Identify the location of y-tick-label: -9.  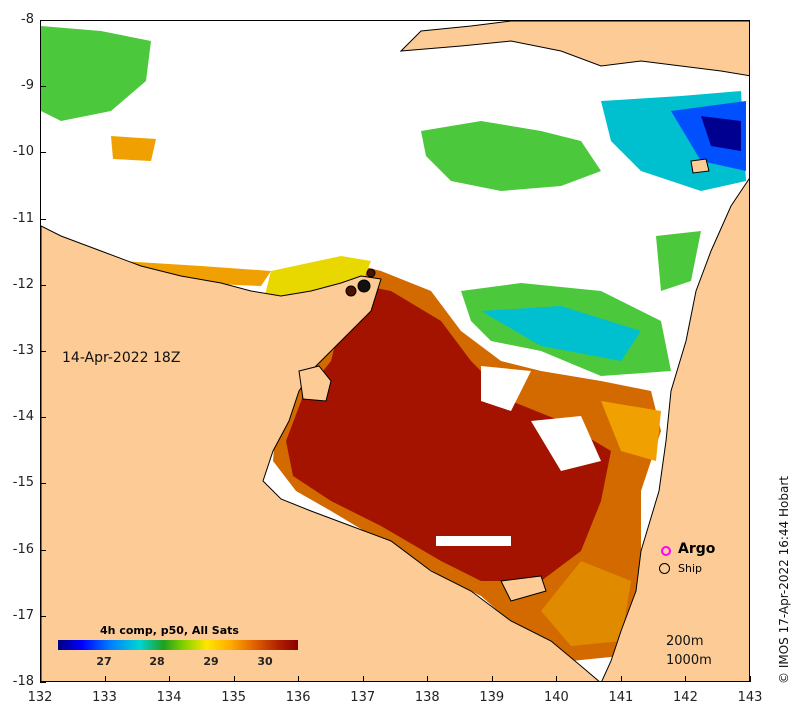
(27, 86).